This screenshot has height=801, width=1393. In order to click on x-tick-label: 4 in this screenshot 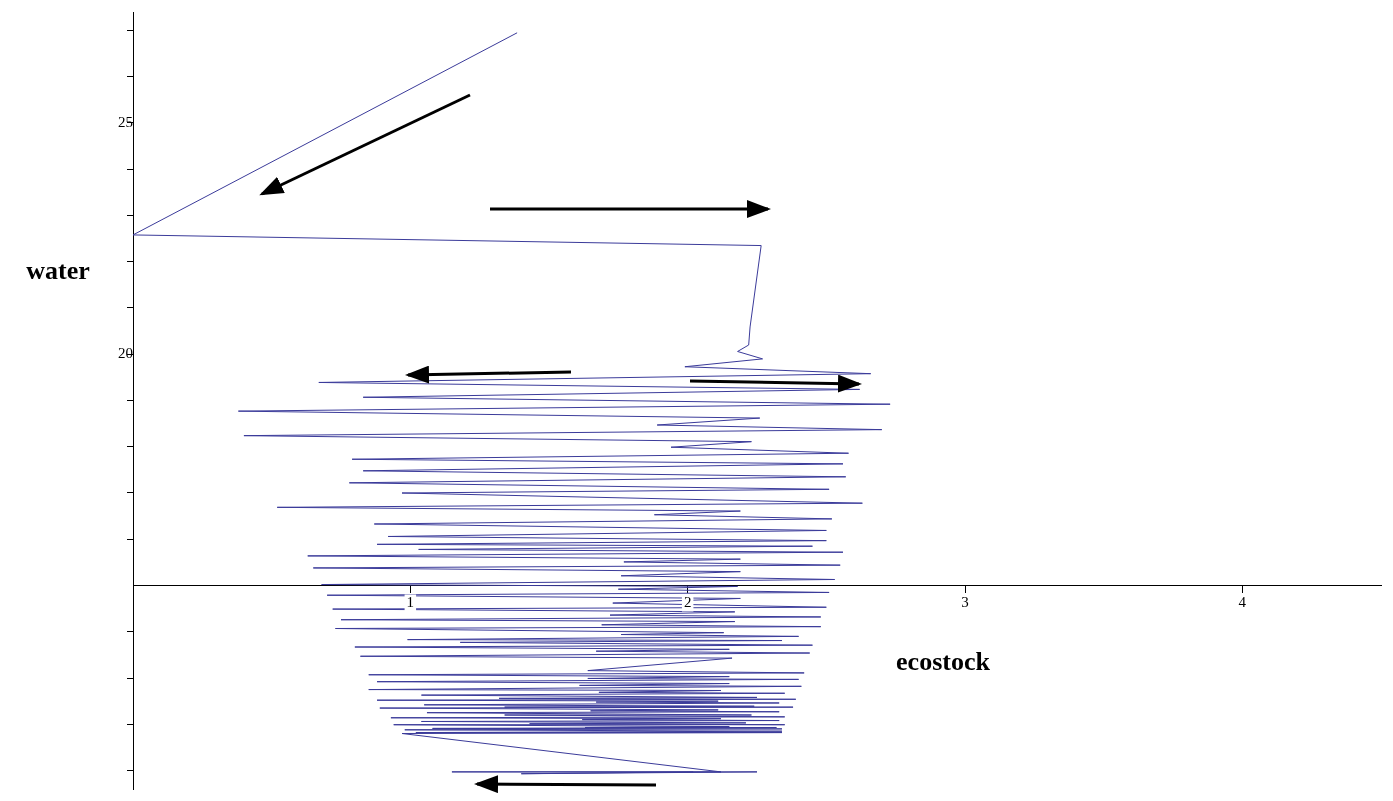, I will do `click(1242, 601)`.